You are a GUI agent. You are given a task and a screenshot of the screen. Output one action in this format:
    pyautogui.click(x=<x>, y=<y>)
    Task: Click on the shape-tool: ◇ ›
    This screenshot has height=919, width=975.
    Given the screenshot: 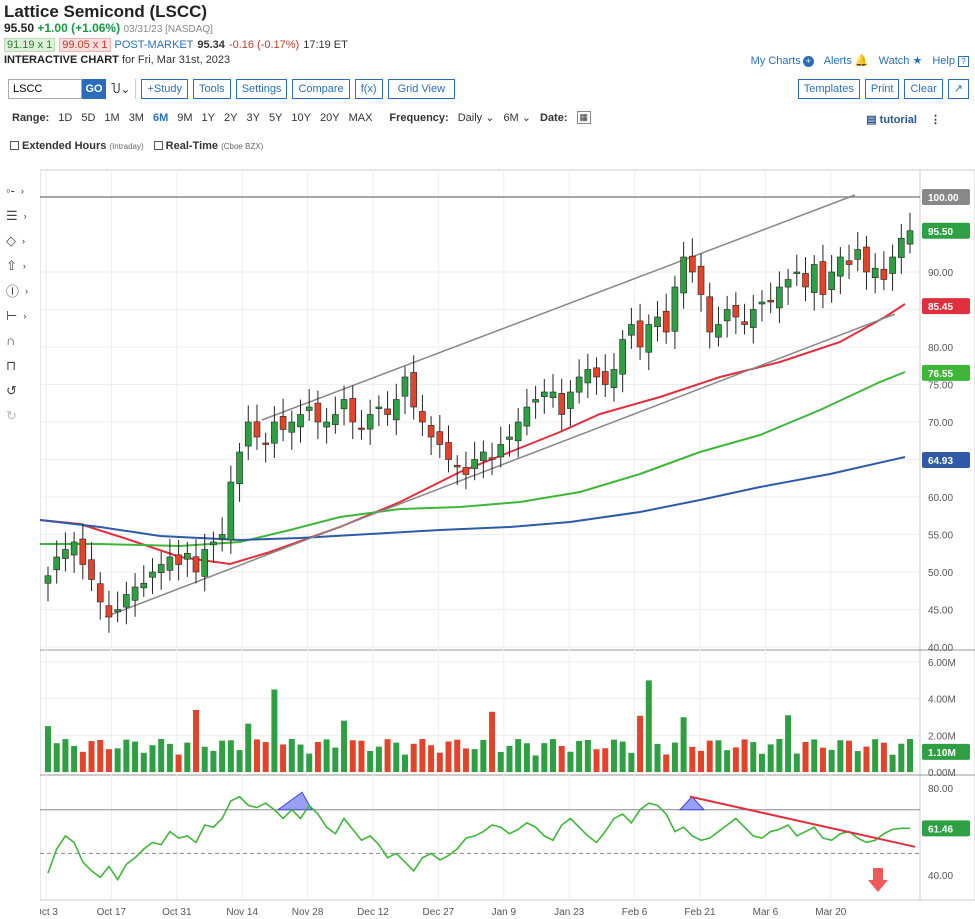 What is the action you would take?
    pyautogui.click(x=23, y=240)
    